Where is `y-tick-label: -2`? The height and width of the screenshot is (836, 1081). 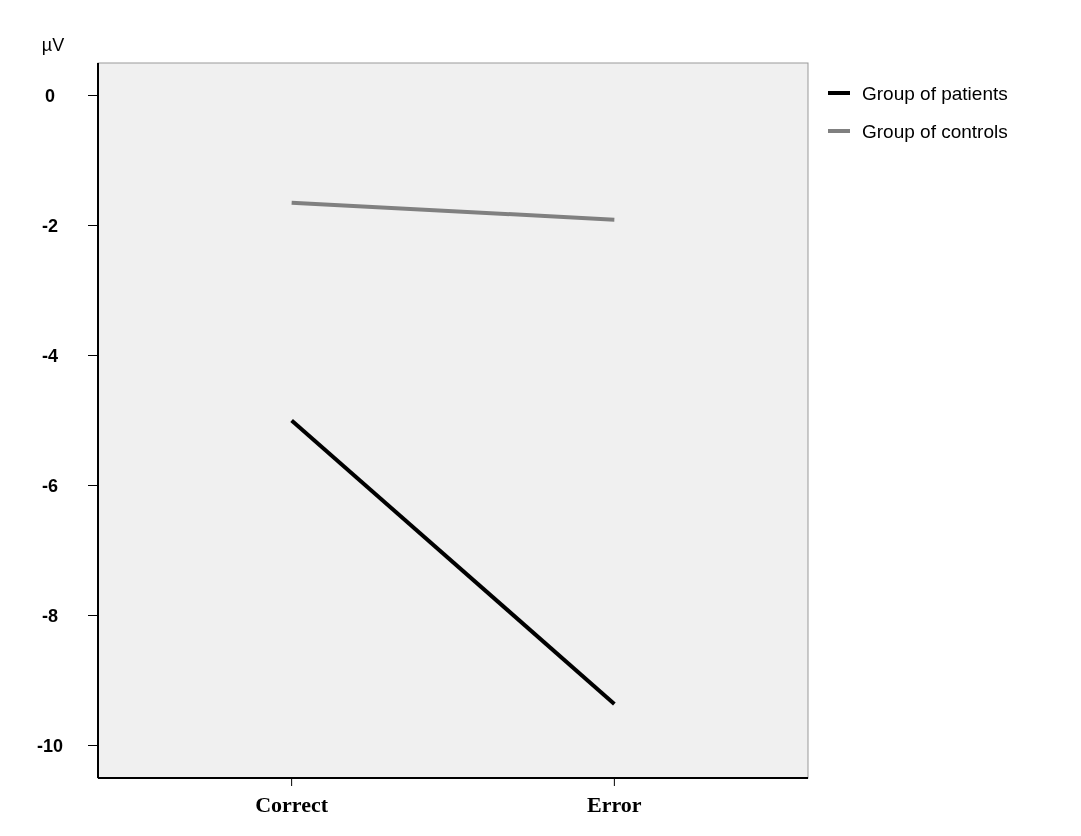
y-tick-label: -2 is located at coordinates (50, 225).